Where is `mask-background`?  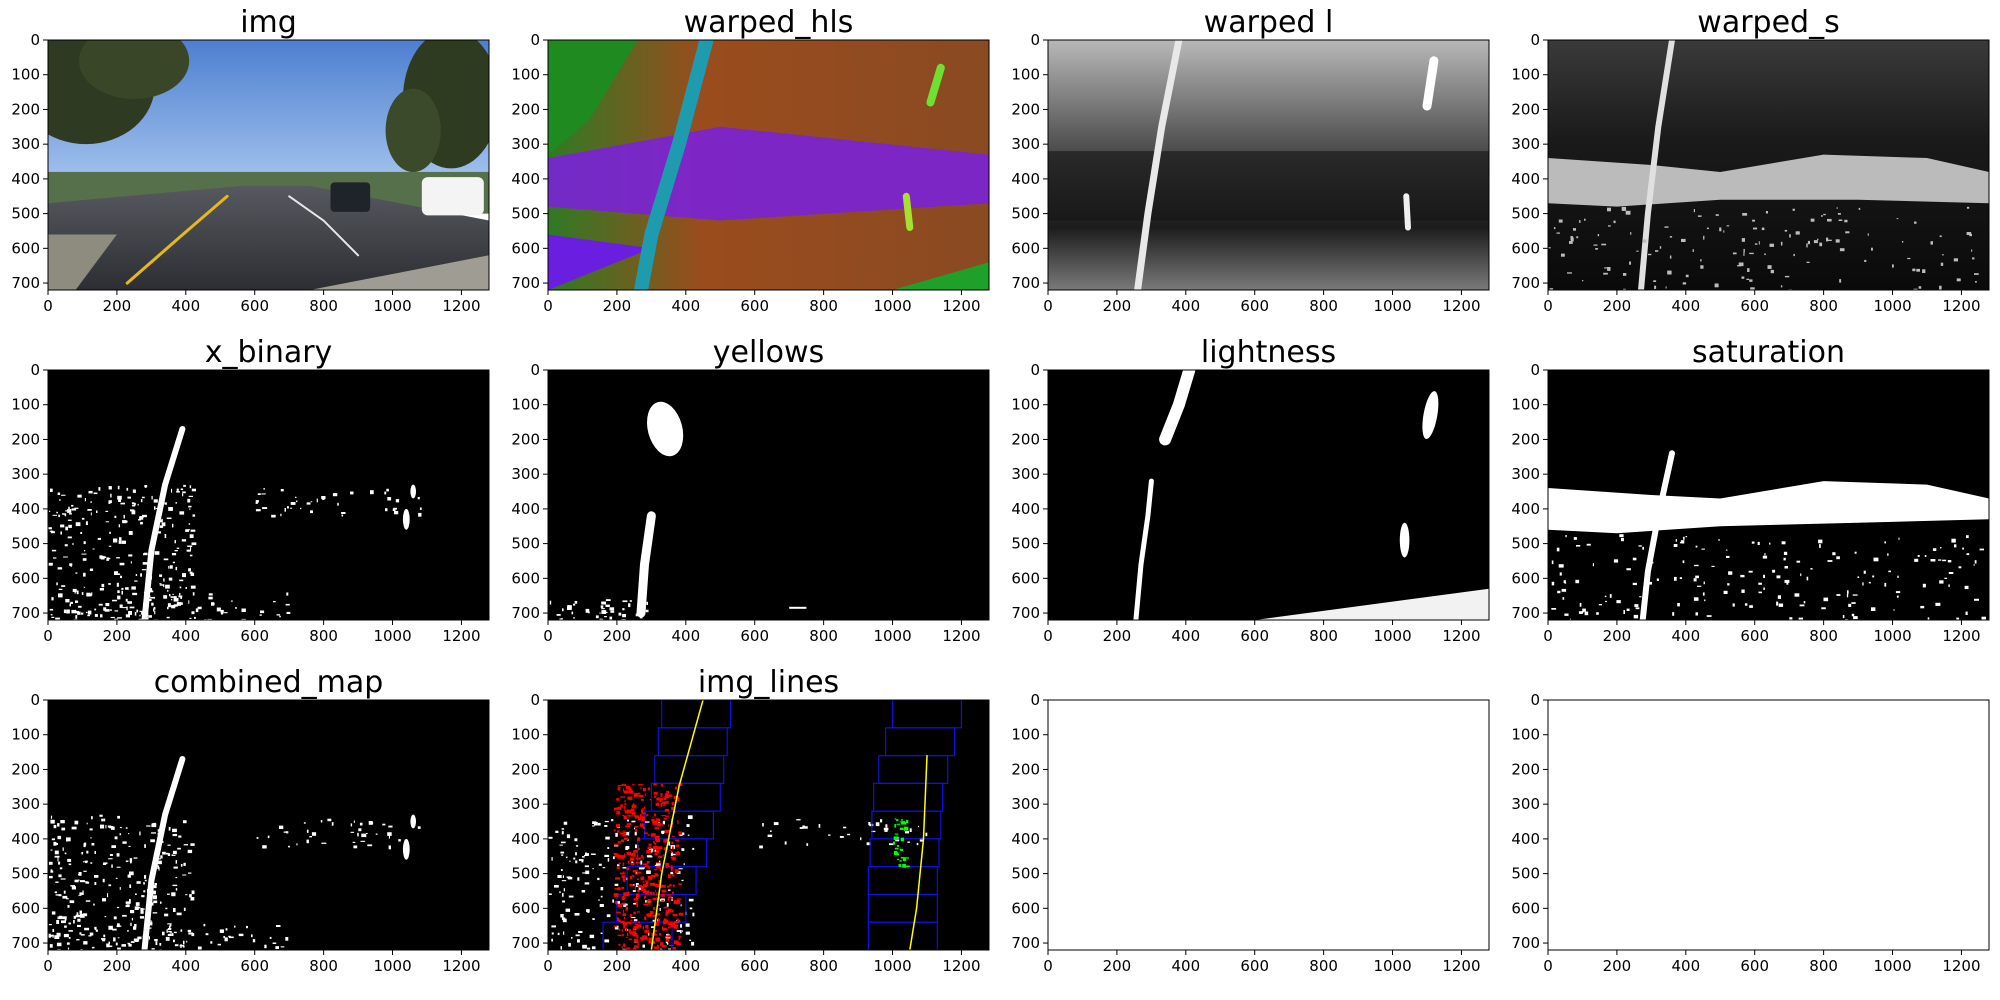 mask-background is located at coordinates (768, 825).